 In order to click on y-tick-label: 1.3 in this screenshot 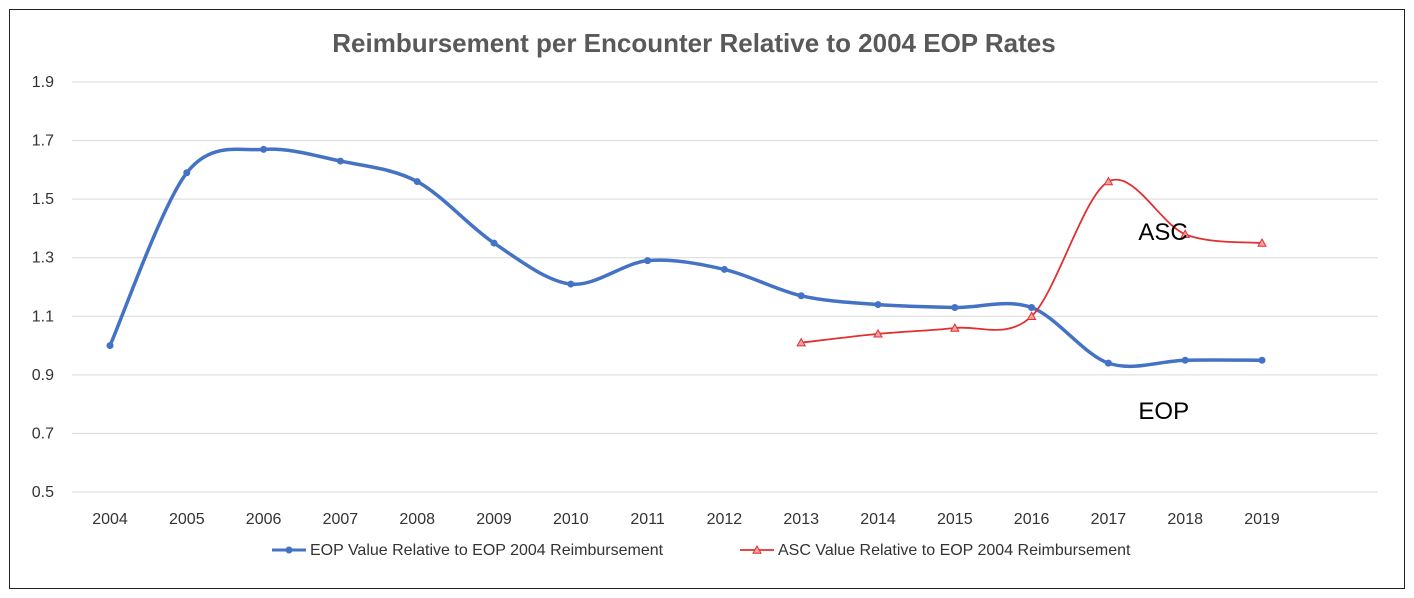, I will do `click(43, 258)`.